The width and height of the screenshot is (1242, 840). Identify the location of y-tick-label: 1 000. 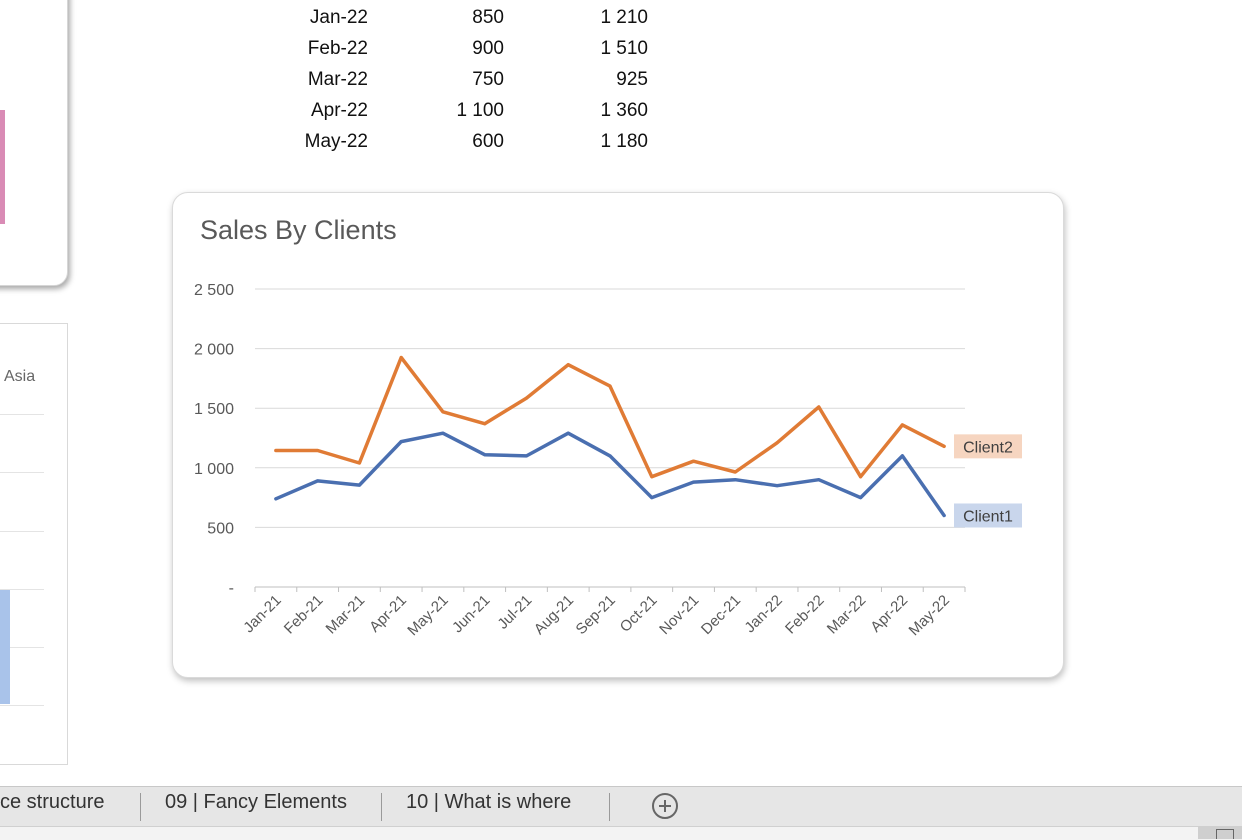
(214, 469).